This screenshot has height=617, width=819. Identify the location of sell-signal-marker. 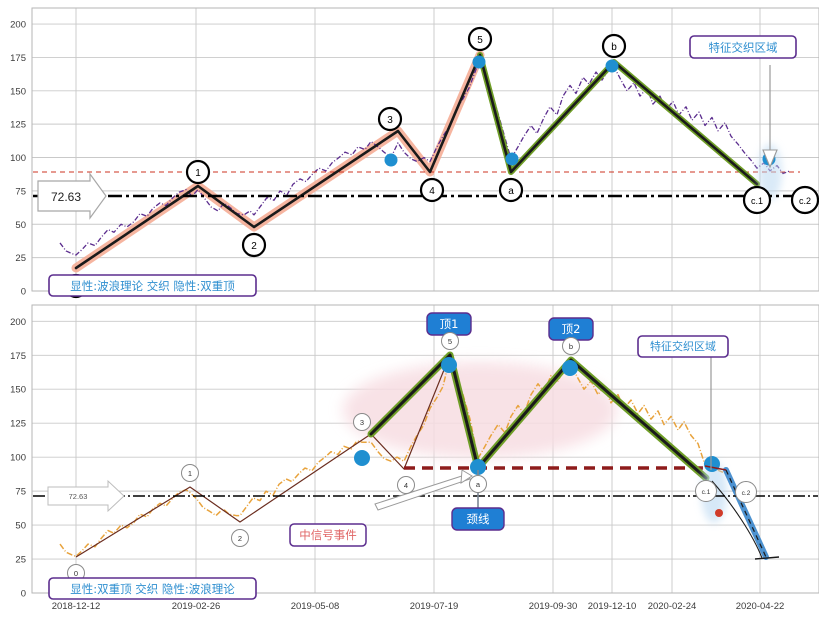
(719, 513).